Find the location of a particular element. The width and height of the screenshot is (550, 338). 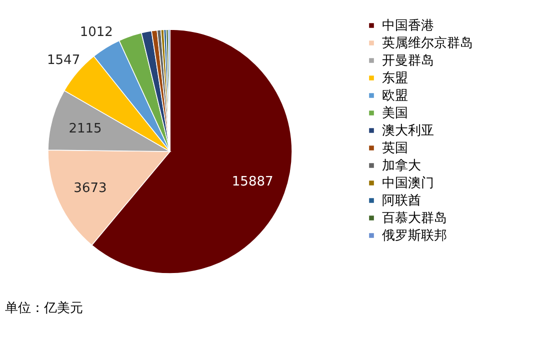

legend-label: 中国澳门 is located at coordinates (408, 183).